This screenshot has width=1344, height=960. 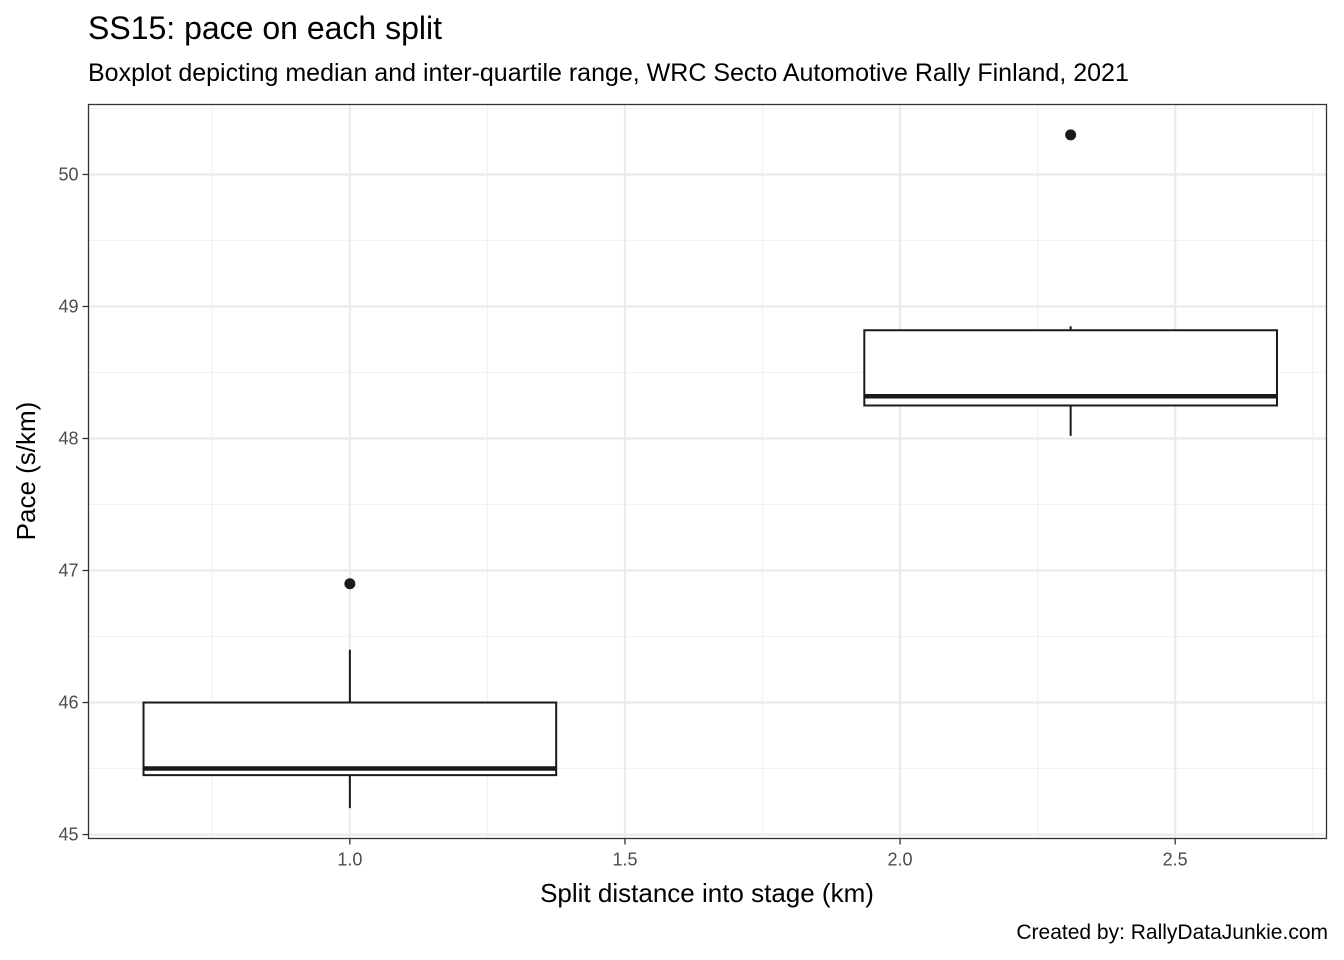 What do you see at coordinates (1175, 860) in the screenshot?
I see `x-tick-label: 2.5` at bounding box center [1175, 860].